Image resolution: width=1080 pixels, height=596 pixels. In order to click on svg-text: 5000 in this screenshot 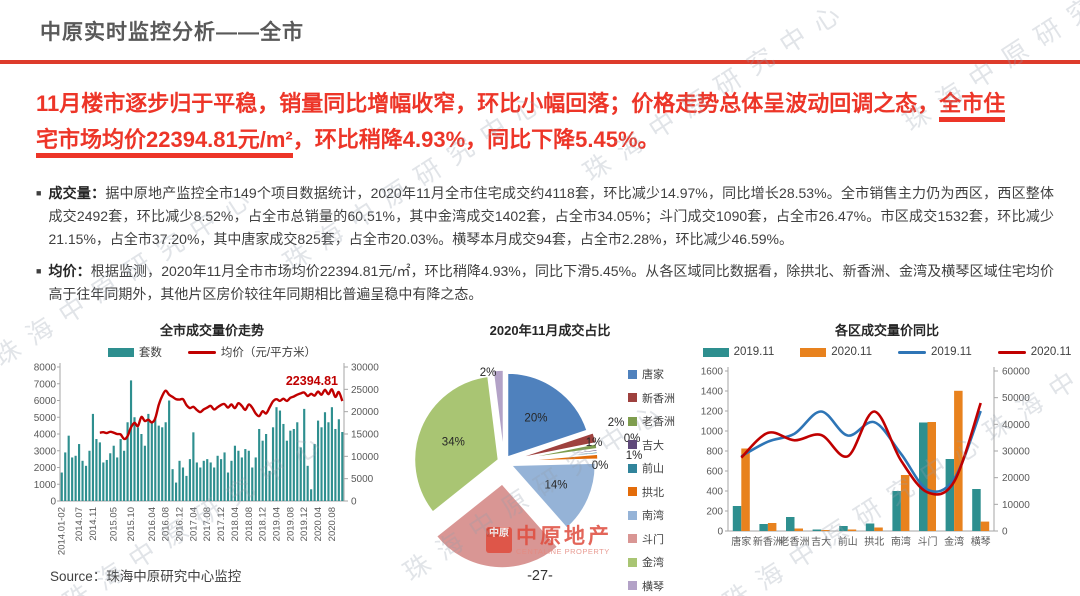, I will do `click(45, 418)`.